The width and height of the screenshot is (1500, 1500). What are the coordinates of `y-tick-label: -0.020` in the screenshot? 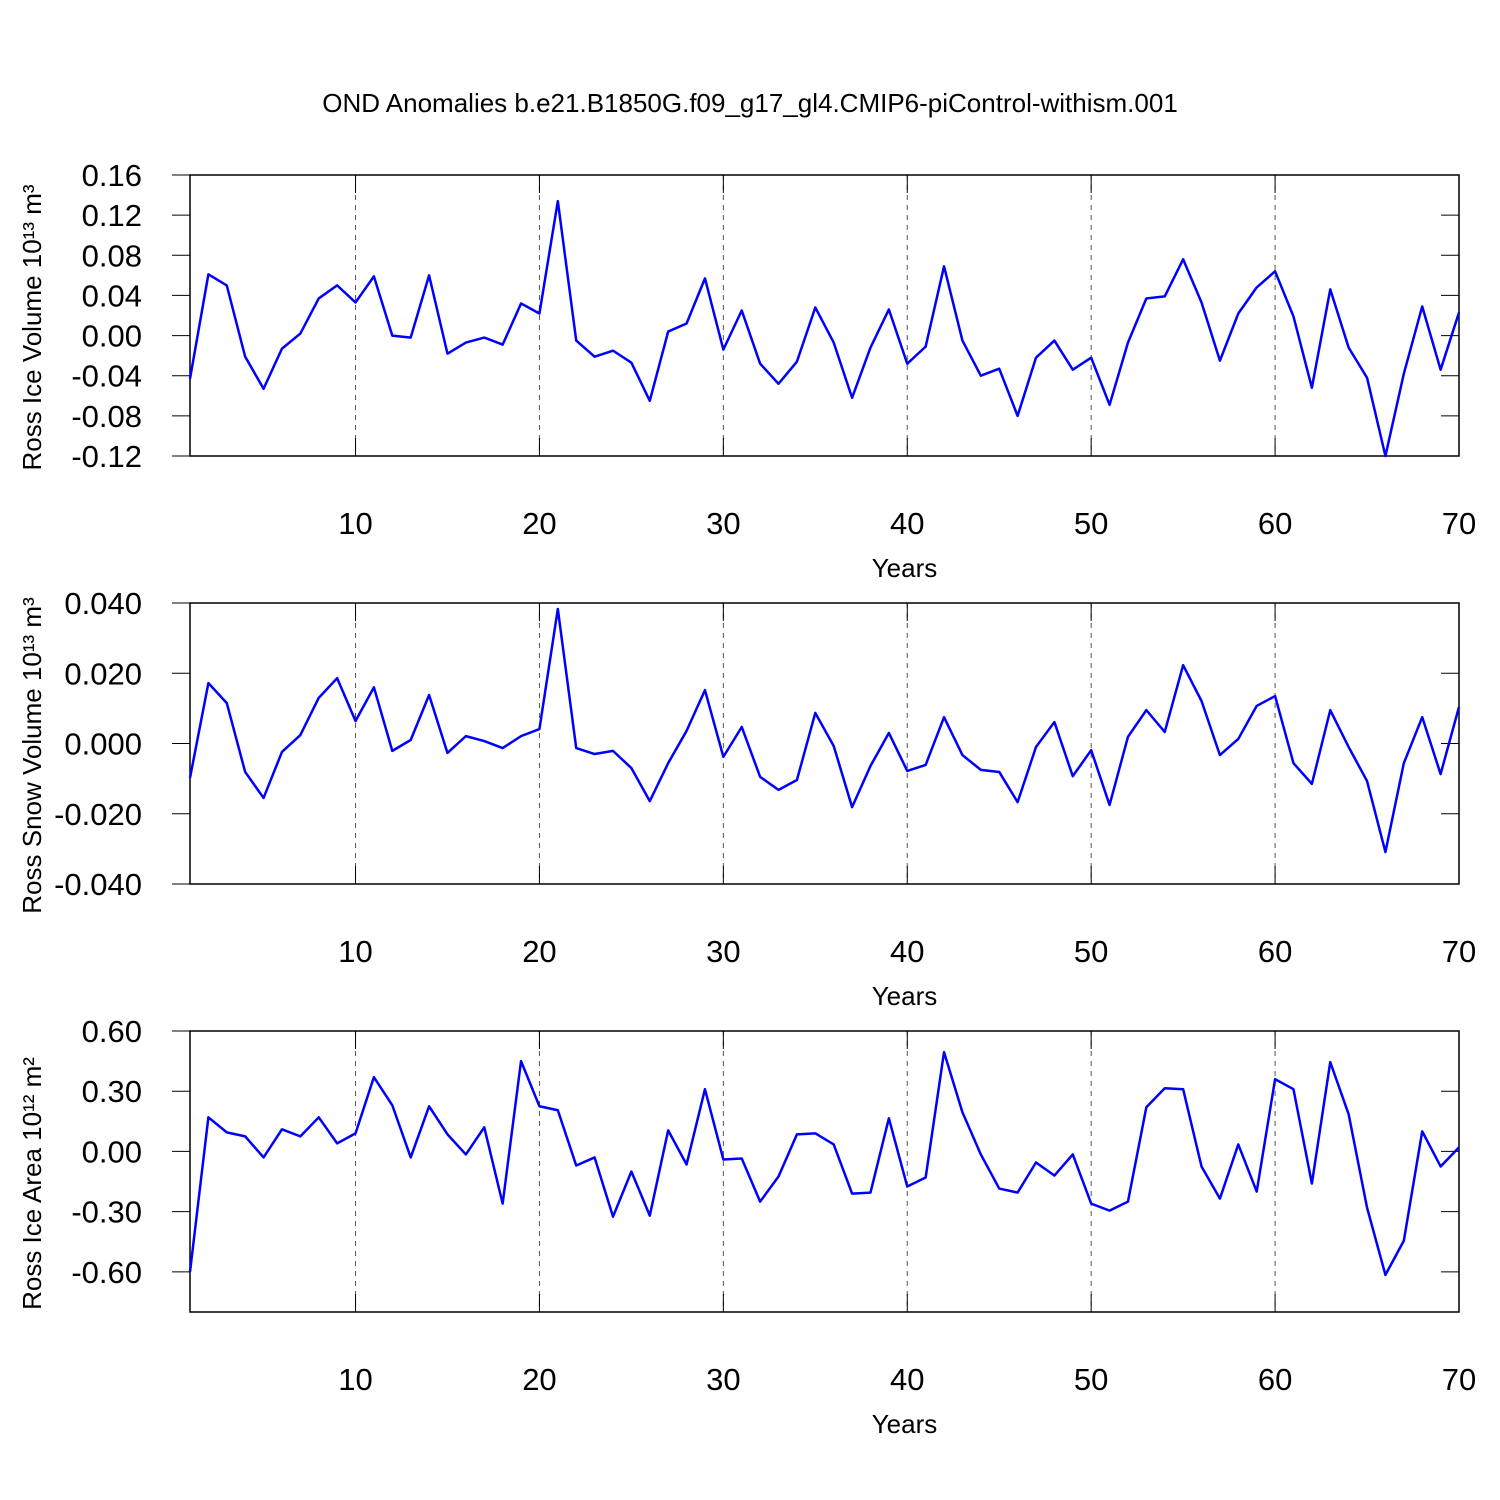 It's located at (98, 814).